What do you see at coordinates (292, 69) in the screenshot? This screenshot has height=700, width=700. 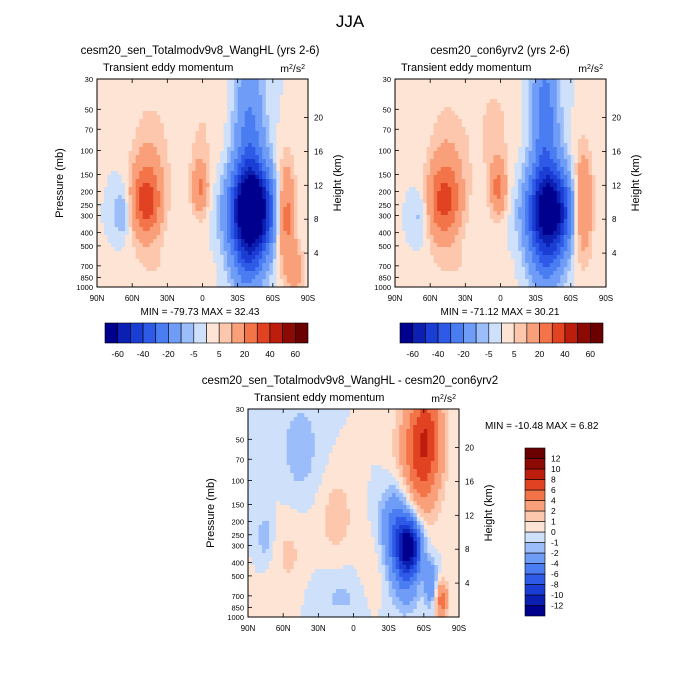 I see `units-label: m2/s2` at bounding box center [292, 69].